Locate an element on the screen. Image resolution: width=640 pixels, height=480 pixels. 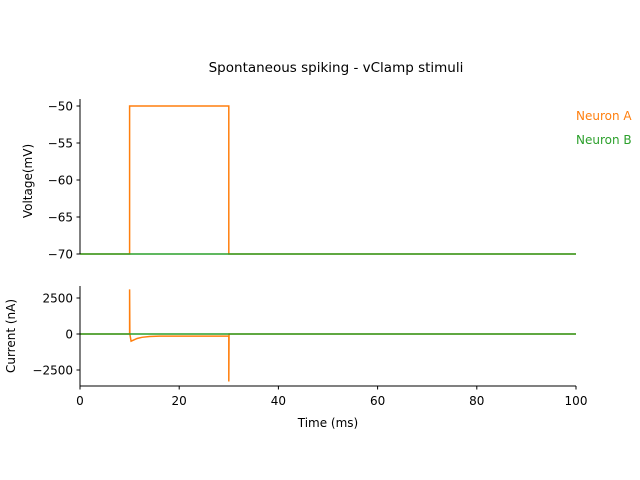
voltage-y-tick-label: −70 is located at coordinates (60, 255).